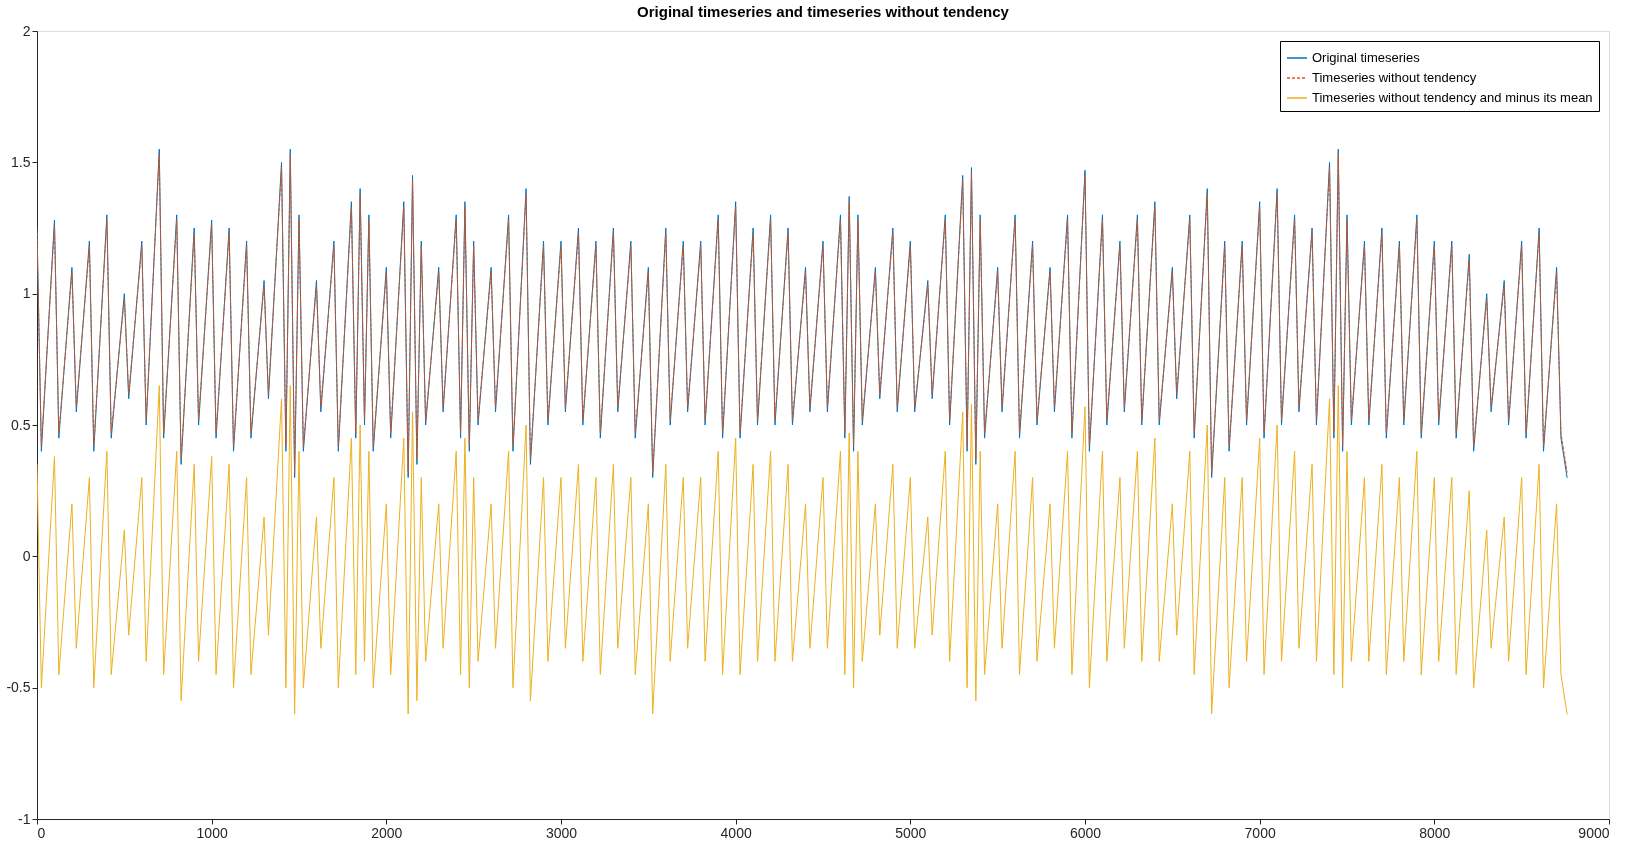 This screenshot has height=859, width=1652. Describe the element at coordinates (26, 30) in the screenshot. I see `y-tick-label: 2` at that location.